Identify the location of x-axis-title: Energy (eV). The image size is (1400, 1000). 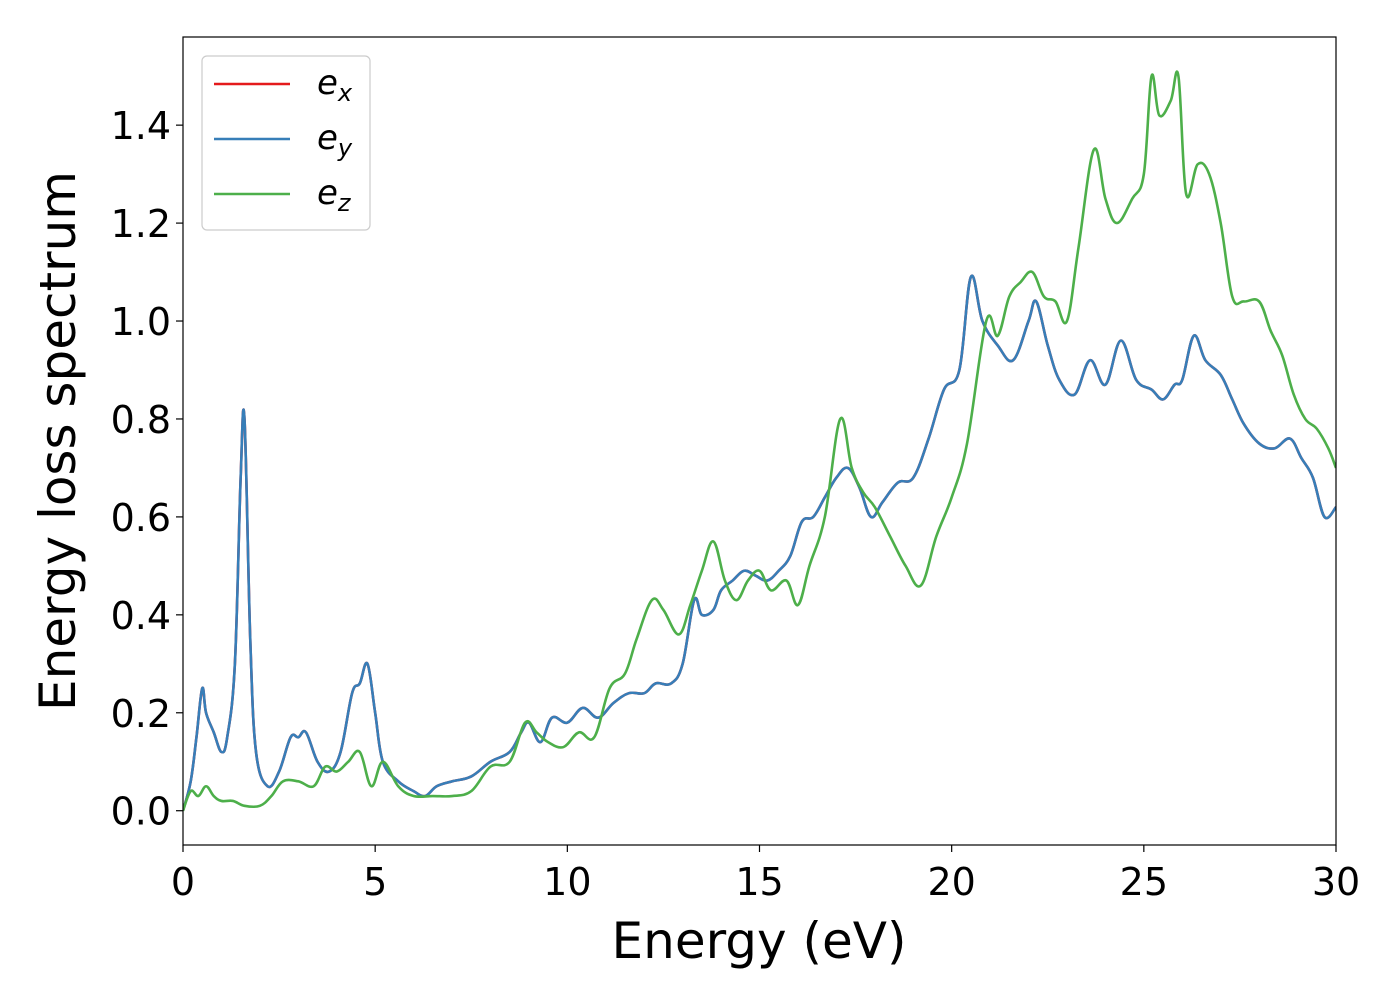
(759, 941).